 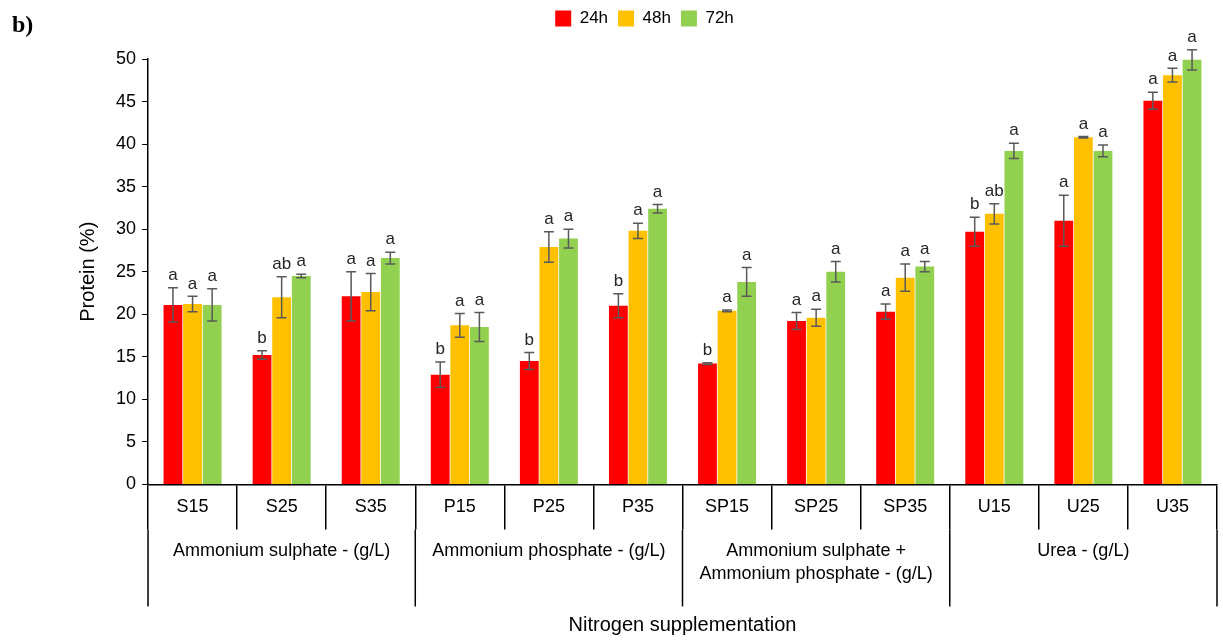 I want to click on x-tick-label: P15, so click(x=459, y=506).